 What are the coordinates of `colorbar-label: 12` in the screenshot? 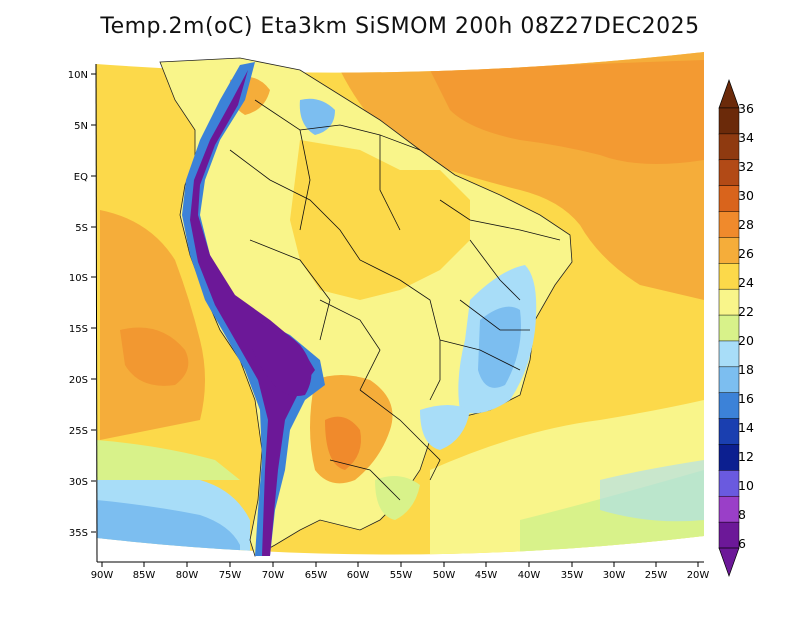 It's located at (746, 456).